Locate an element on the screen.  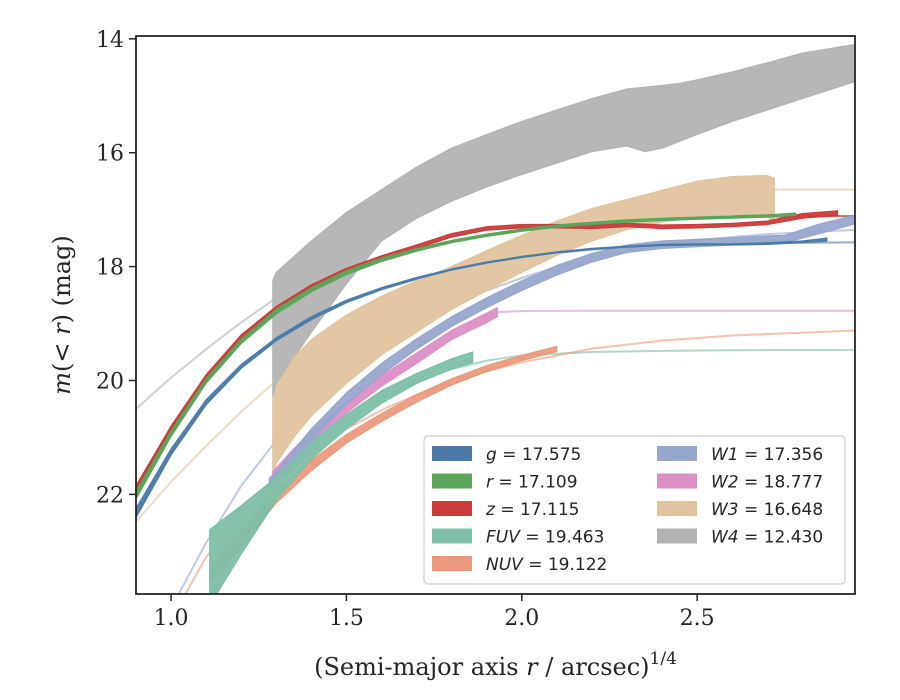
legend-entry-r: r = 17.109 is located at coordinates (532, 483).